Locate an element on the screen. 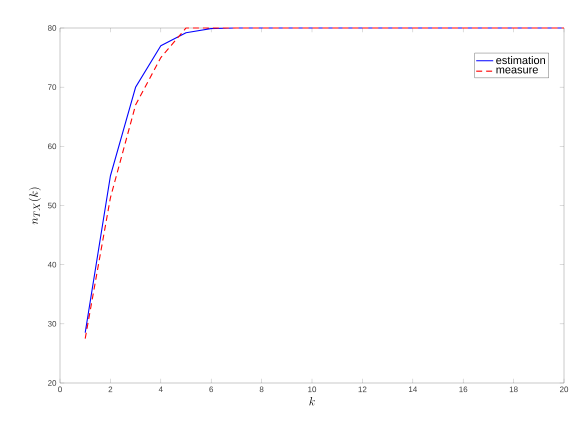 This screenshot has width=583, height=441. y-axis-title: $n_{TX}(k)$ is located at coordinates (34, 206).